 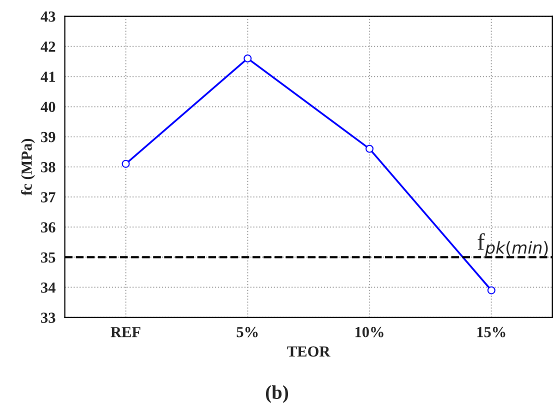 I want to click on y-tick-label: 34, so click(x=48, y=287).